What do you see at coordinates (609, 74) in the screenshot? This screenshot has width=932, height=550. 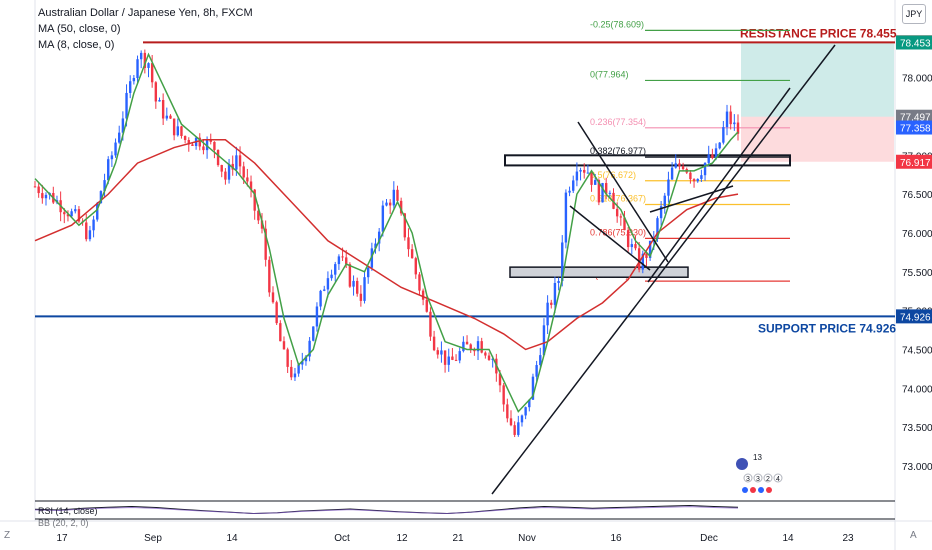 I see `fib-label-1: 0(77.964)` at bounding box center [609, 74].